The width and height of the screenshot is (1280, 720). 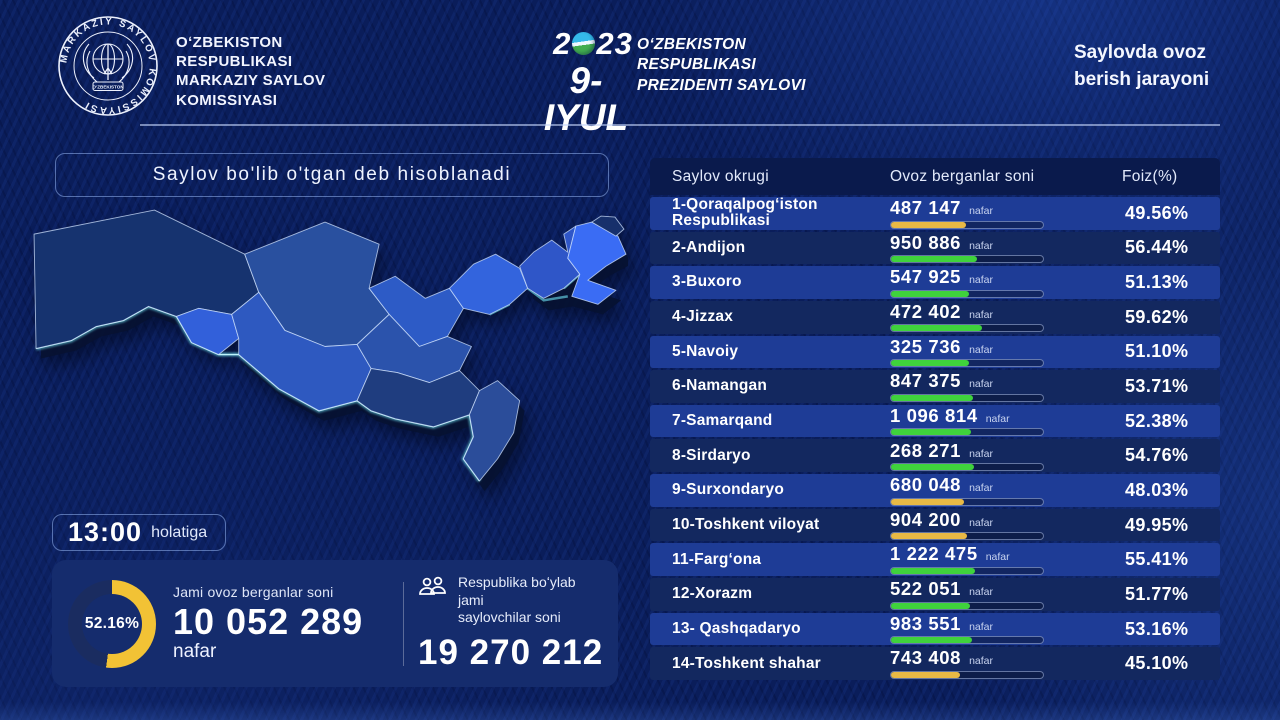 What do you see at coordinates (1006, 248) in the screenshot?
I see `votes-cell: 950 886 nafar` at bounding box center [1006, 248].